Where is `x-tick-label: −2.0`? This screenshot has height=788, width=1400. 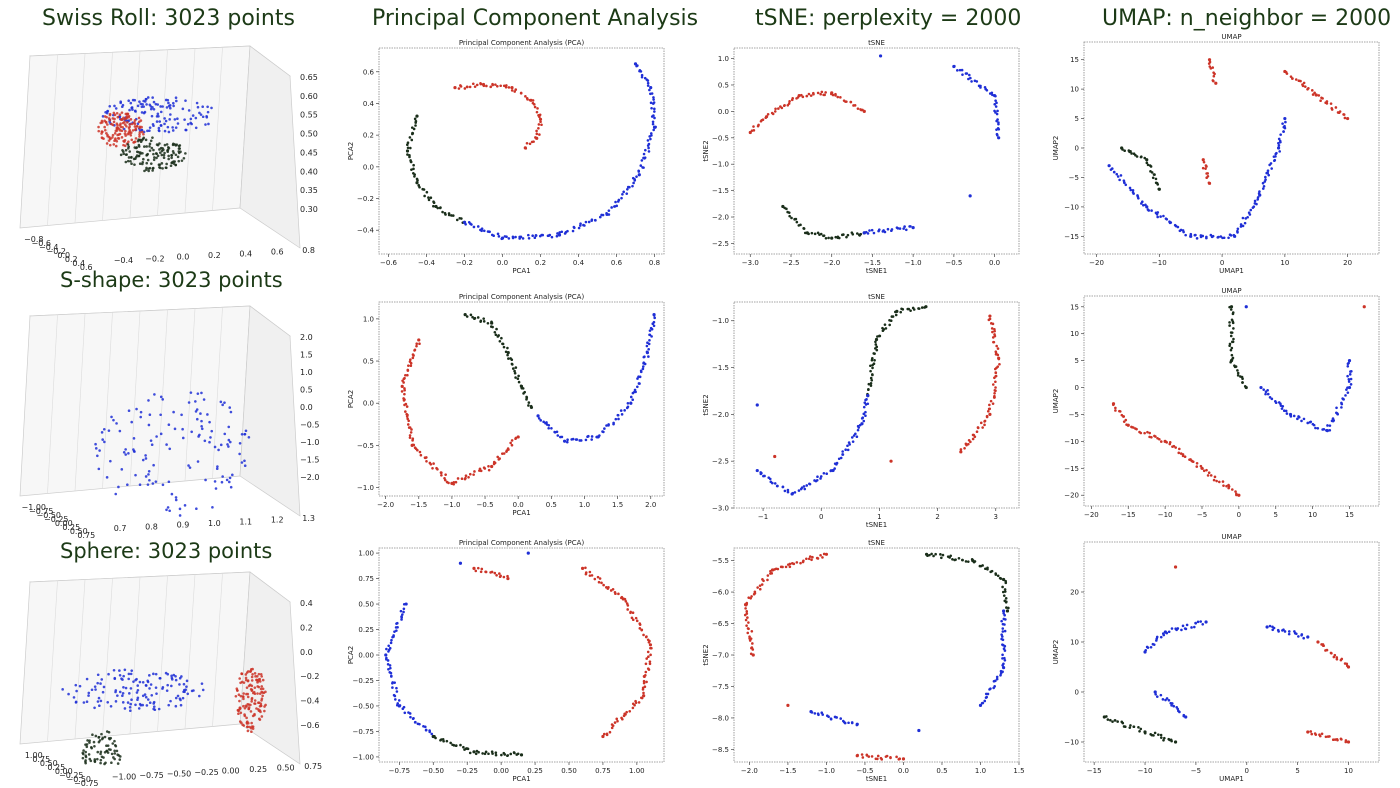
x-tick-label: −2.0 is located at coordinates (749, 771).